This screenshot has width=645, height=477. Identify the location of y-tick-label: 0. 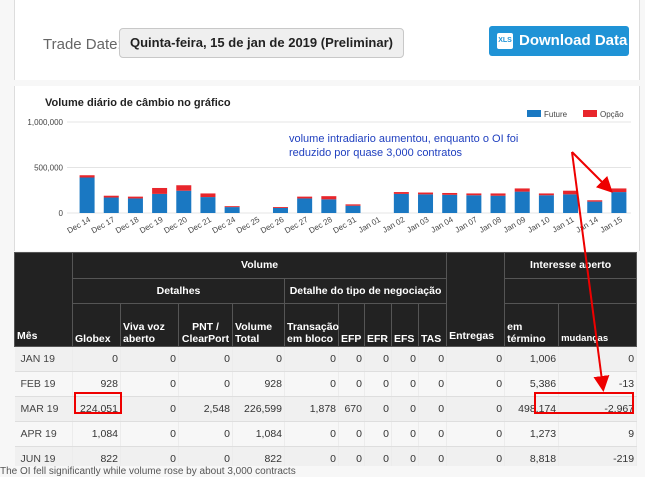
(61, 213).